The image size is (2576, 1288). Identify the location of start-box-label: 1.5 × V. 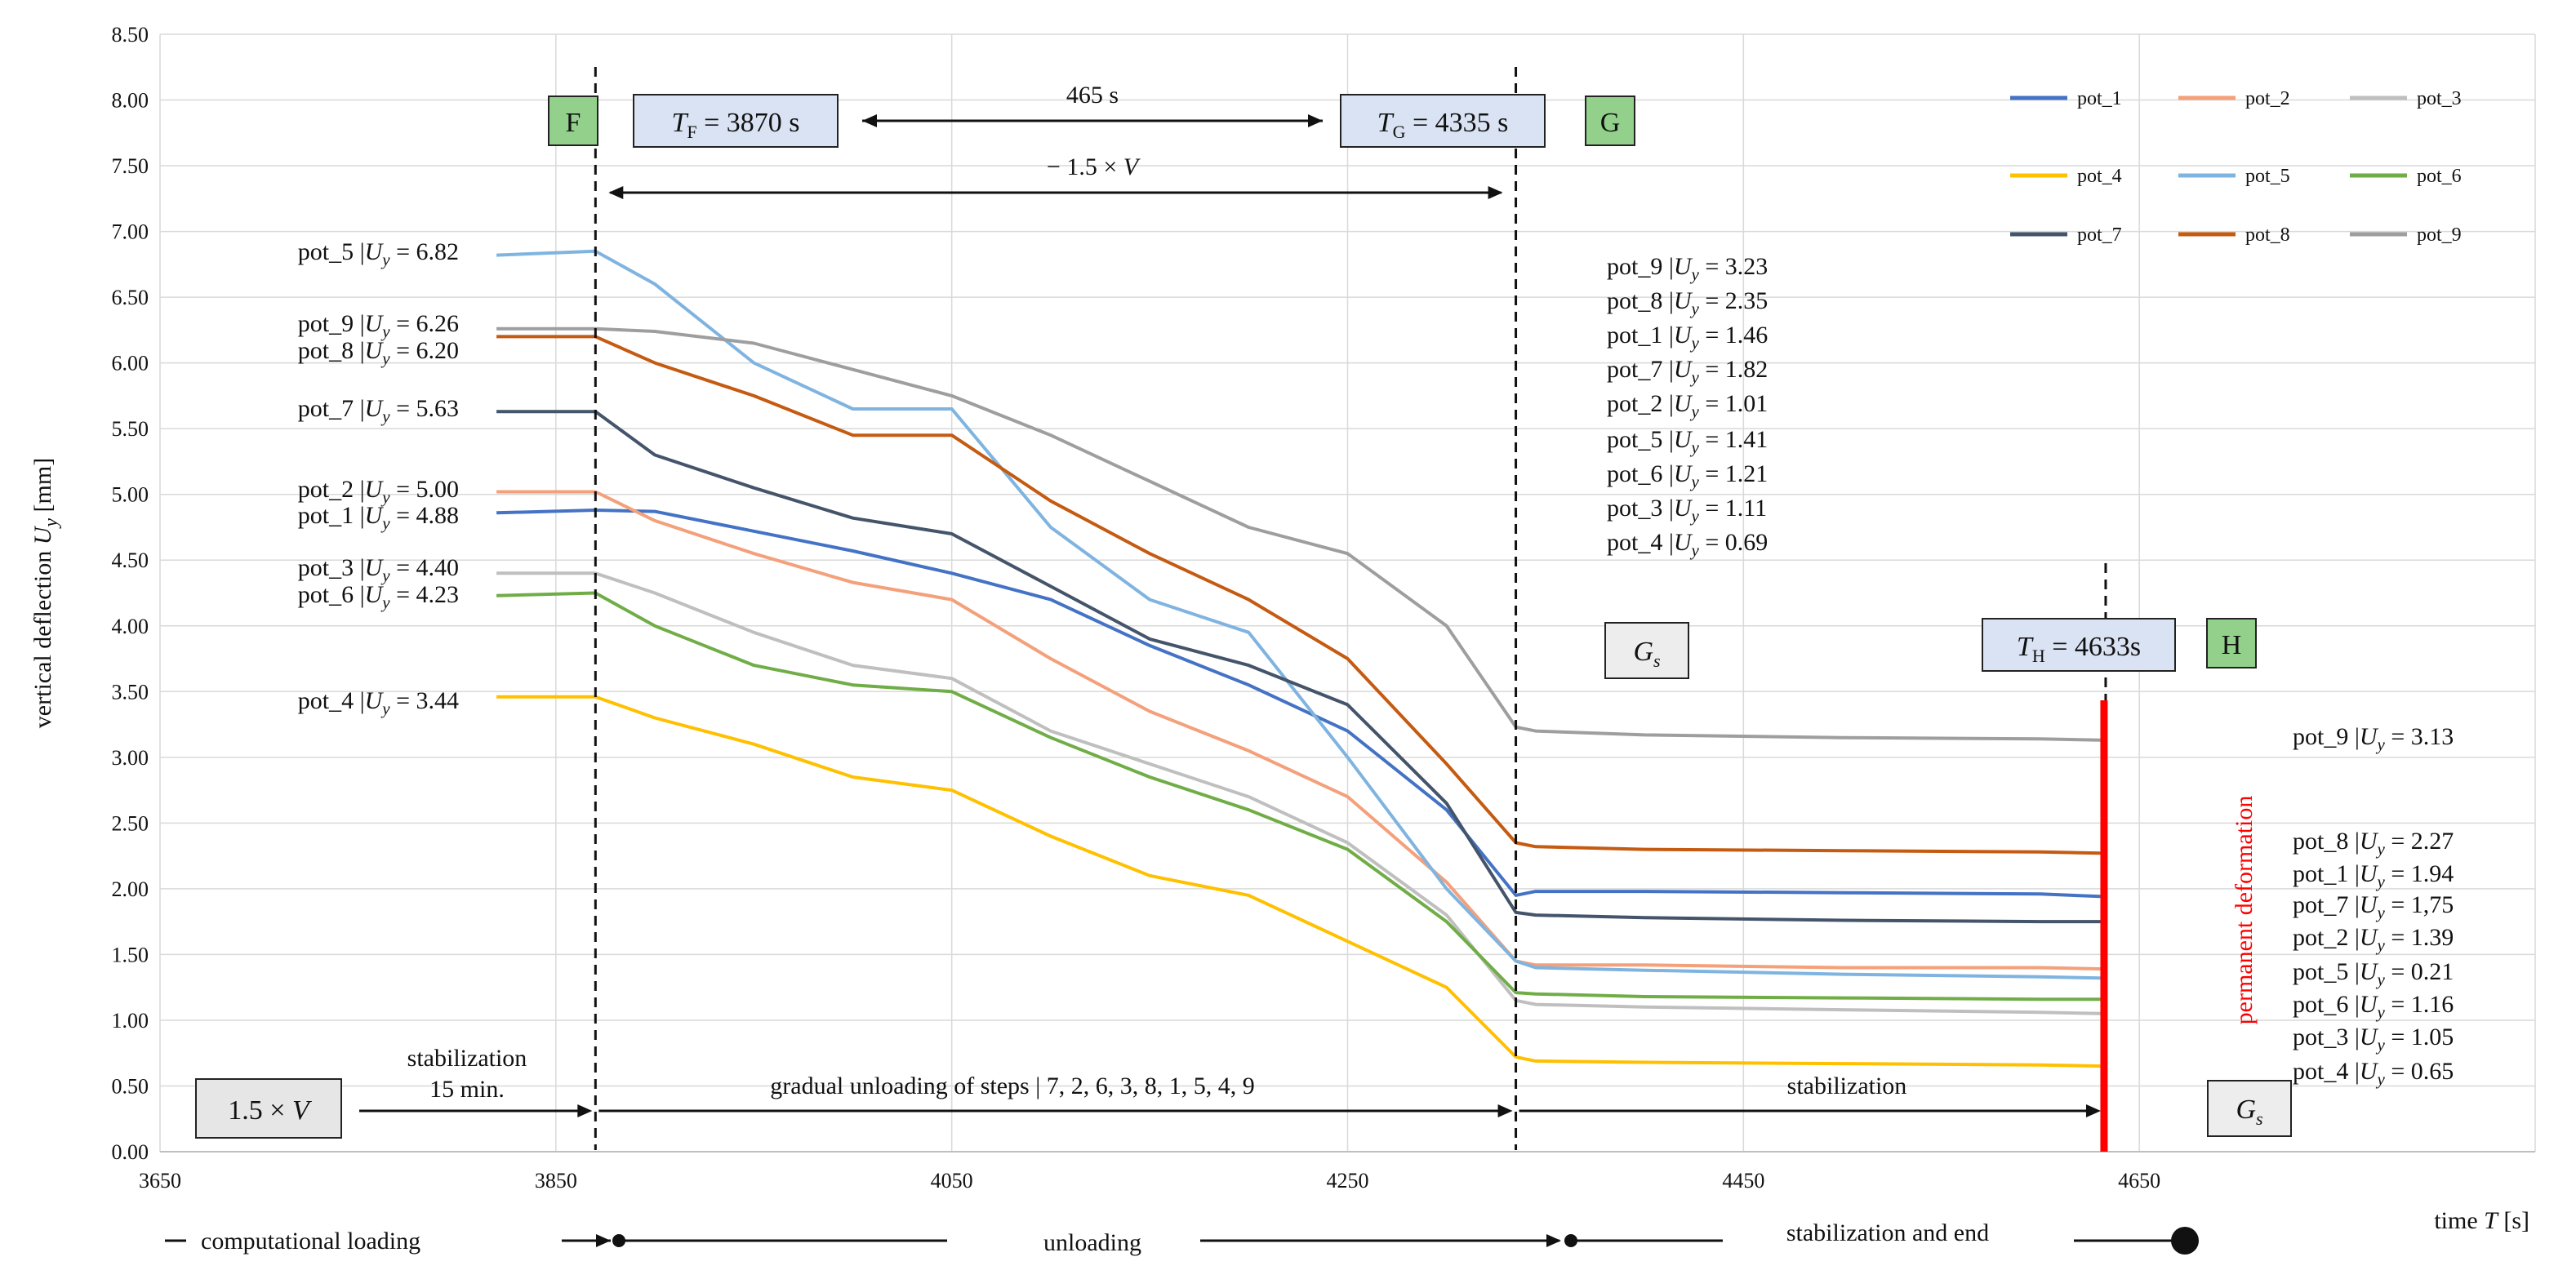
(270, 1110).